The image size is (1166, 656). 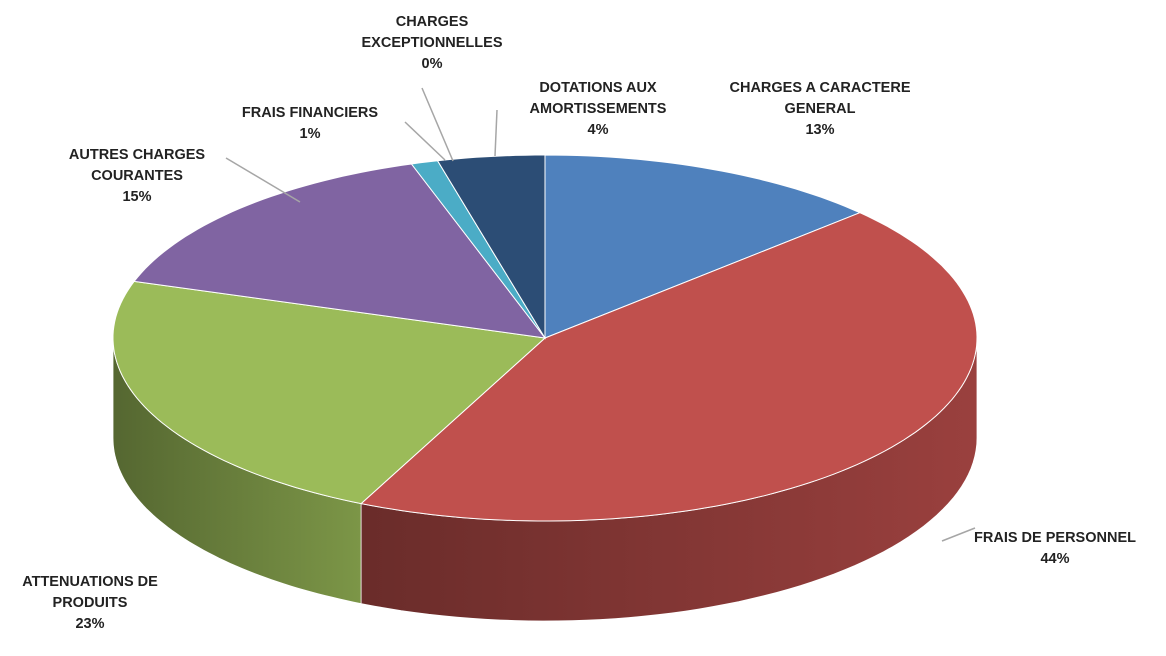 I want to click on data-label: FRAIS DE PERSONNEL 44%, so click(x=1050, y=549).